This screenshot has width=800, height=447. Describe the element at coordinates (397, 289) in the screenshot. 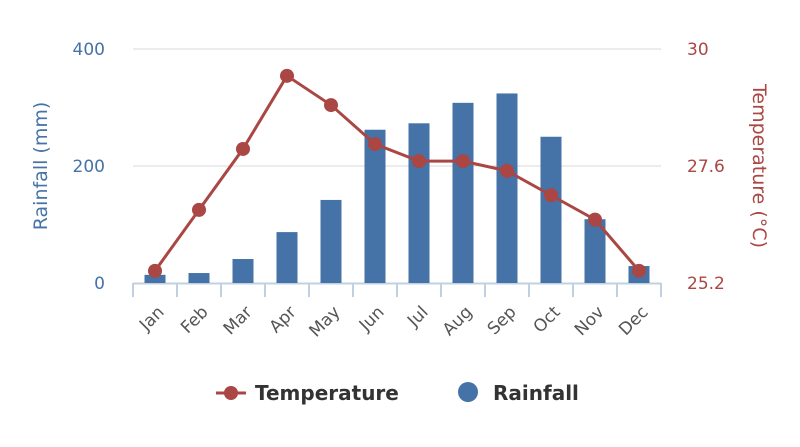

I see `axes` at that location.